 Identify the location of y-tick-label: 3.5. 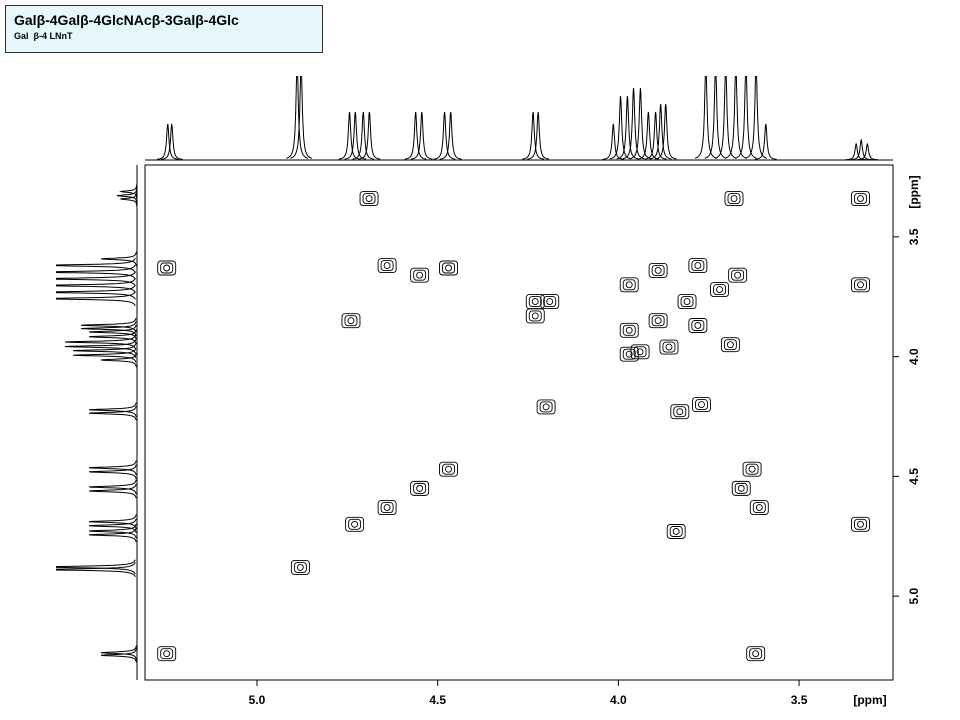
(914, 236).